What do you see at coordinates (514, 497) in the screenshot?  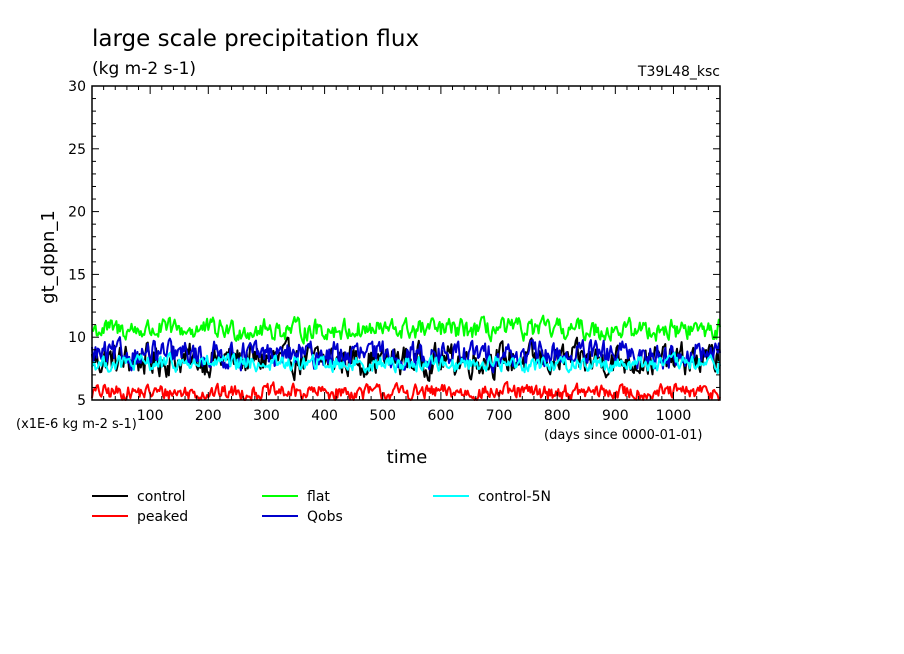 I see `legend-label: control-5N` at bounding box center [514, 497].